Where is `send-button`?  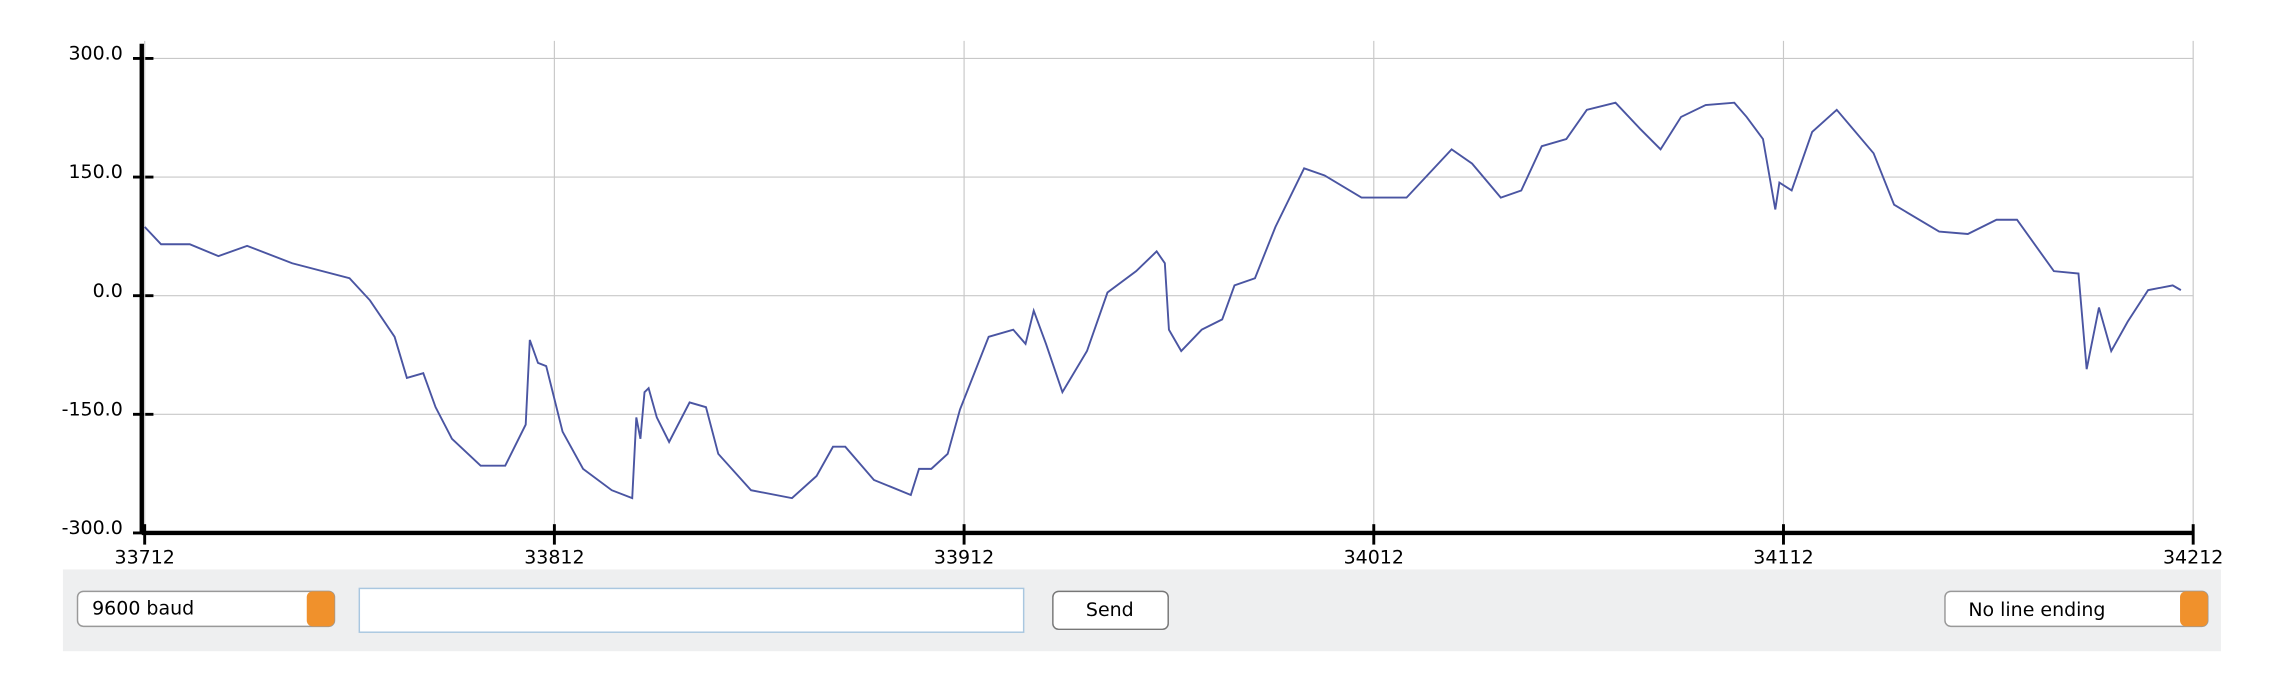 send-button is located at coordinates (1110, 610).